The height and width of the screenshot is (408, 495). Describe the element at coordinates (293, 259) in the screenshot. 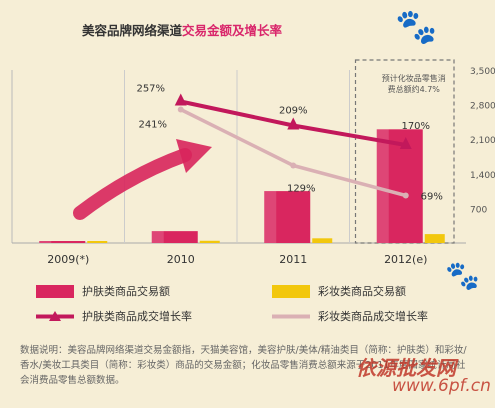

I see `x-tick-label: 2011` at that location.